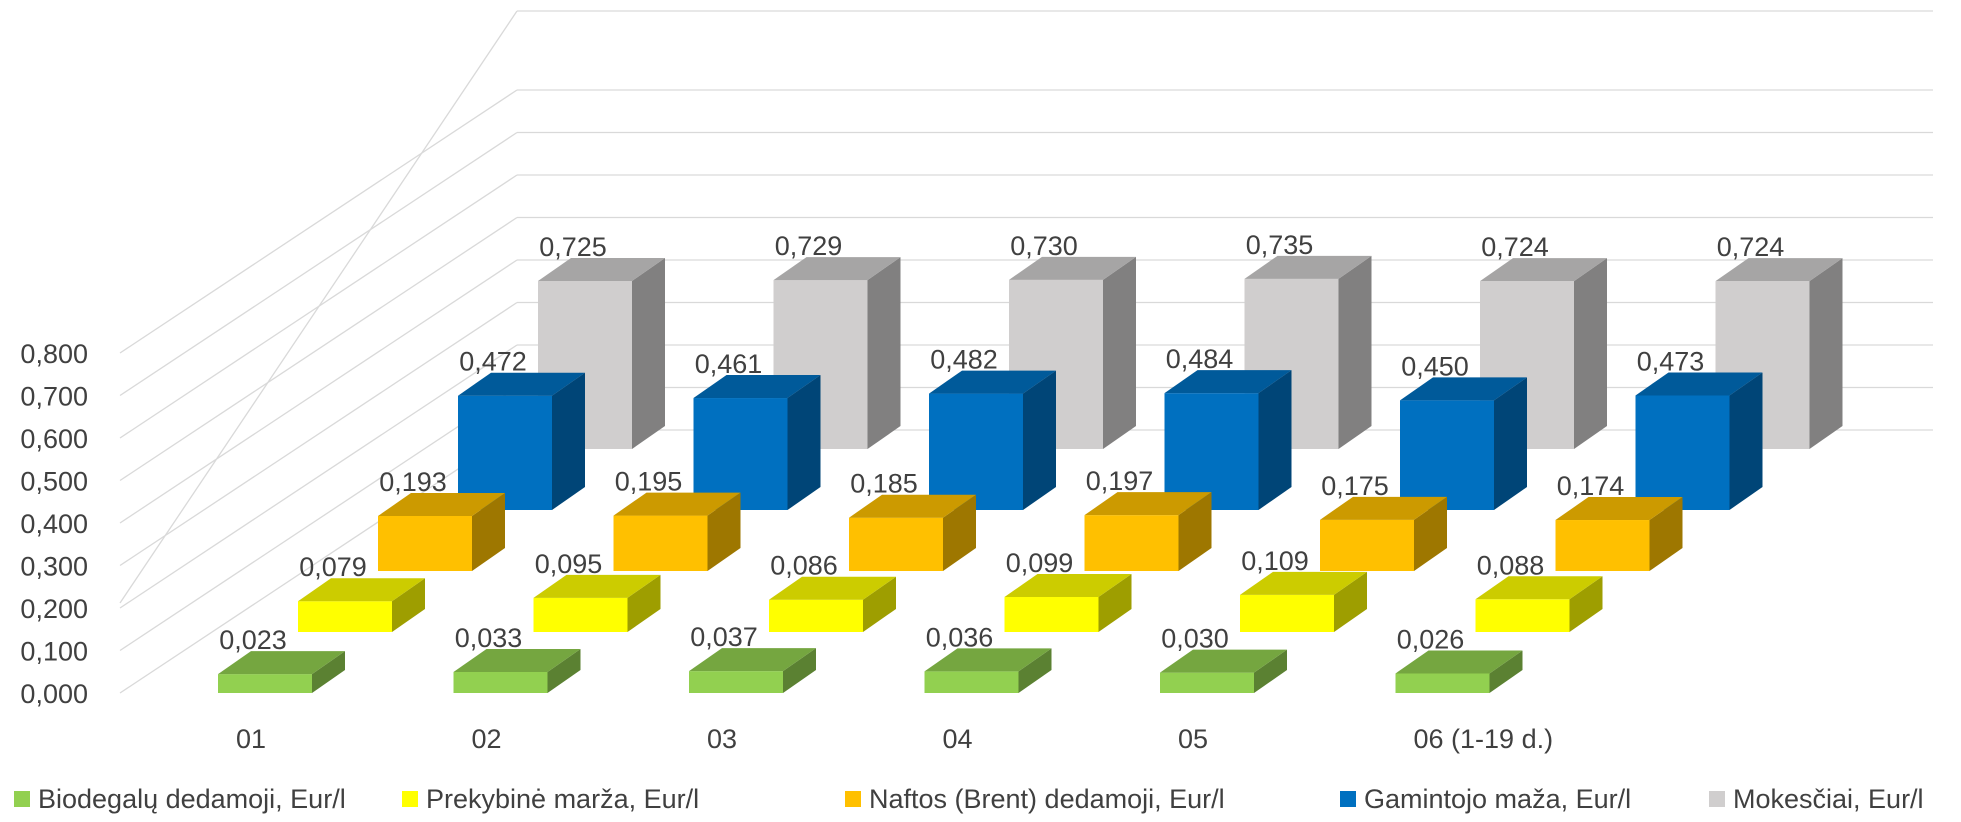  What do you see at coordinates (1355, 486) in the screenshot?
I see `data-label-3-5: 0,175` at bounding box center [1355, 486].